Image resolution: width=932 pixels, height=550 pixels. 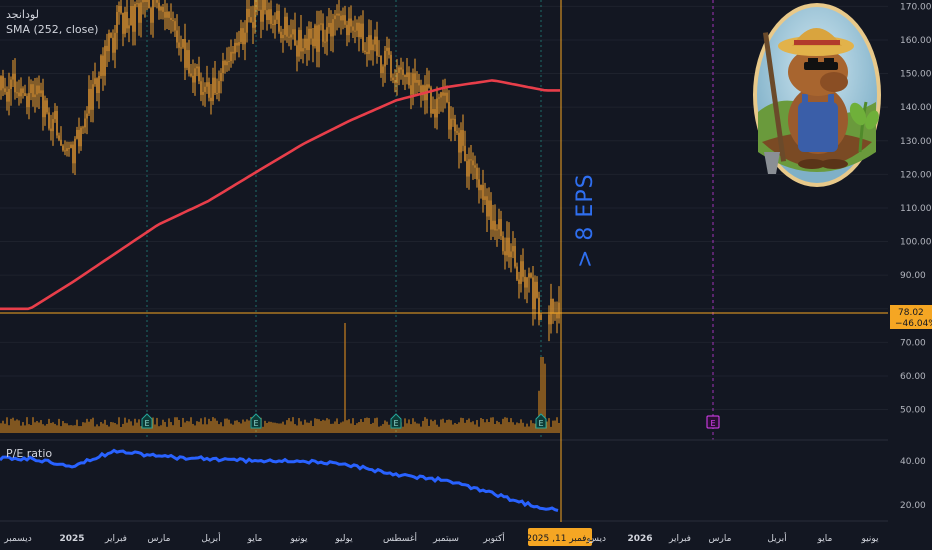 I want to click on upcoming-earnings-marker: E, so click(x=713, y=422).